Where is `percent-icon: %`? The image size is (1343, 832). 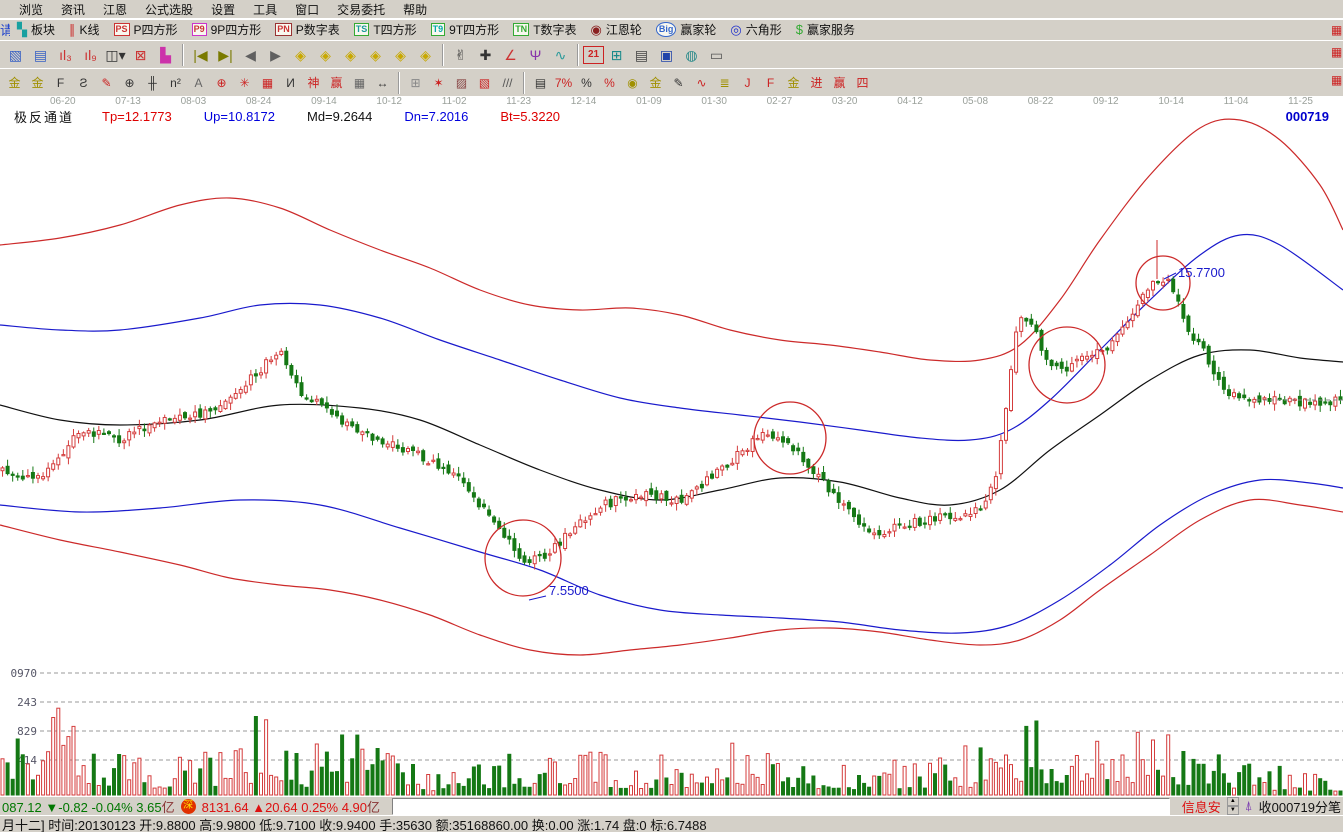 percent-icon: % is located at coordinates (586, 82).